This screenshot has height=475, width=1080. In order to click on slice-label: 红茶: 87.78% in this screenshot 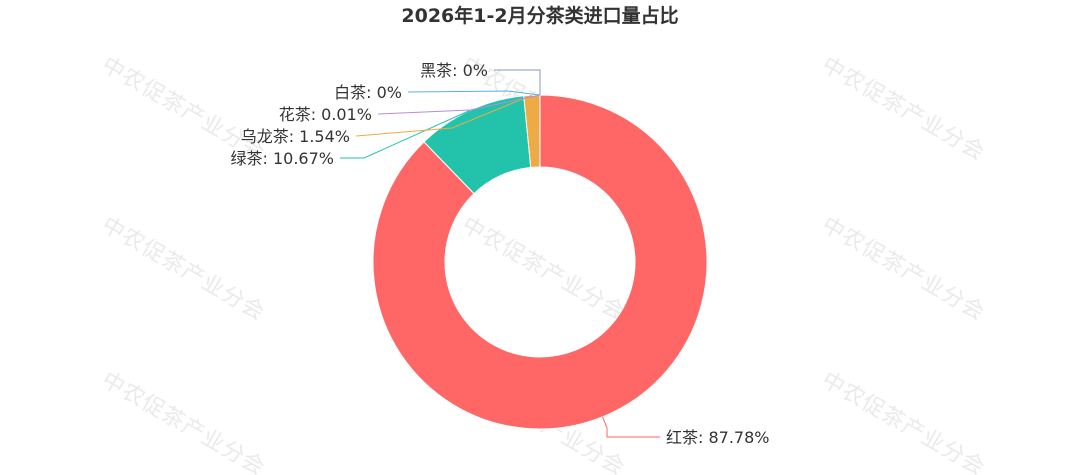, I will do `click(718, 437)`.